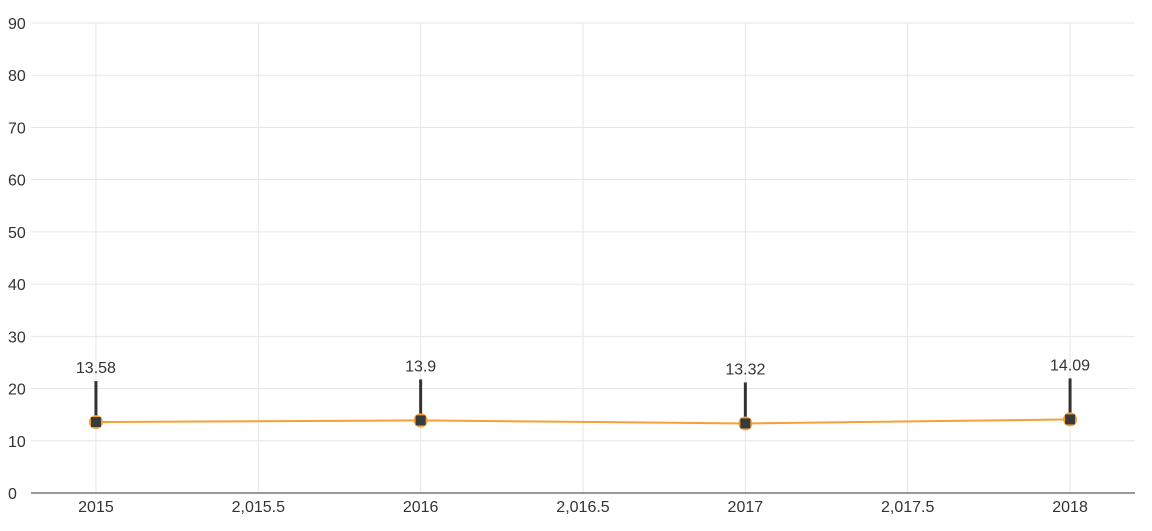 This screenshot has height=531, width=1152. Describe the element at coordinates (17, 390) in the screenshot. I see `y-tick-label: 20` at that location.